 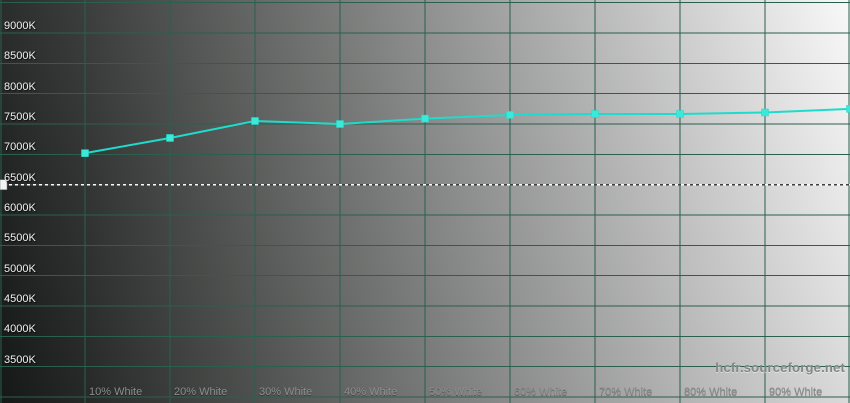 What do you see at coordinates (201, 392) in the screenshot?
I see `x-tick-label: 20% White` at bounding box center [201, 392].